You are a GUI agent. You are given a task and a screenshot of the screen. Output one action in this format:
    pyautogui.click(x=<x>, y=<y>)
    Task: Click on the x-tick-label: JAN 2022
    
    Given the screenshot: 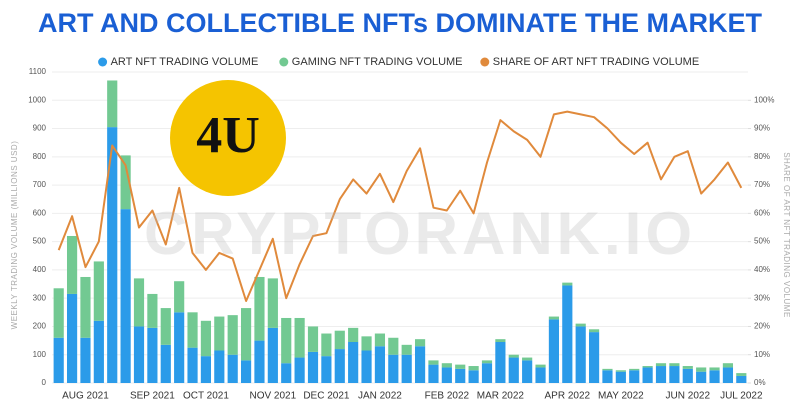 What is the action you would take?
    pyautogui.click(x=380, y=396)
    